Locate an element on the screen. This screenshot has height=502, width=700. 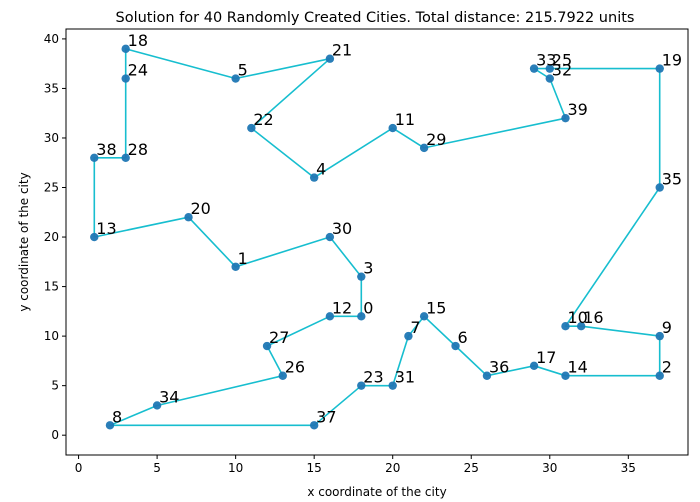
city-label: 38 is located at coordinates (106, 149).